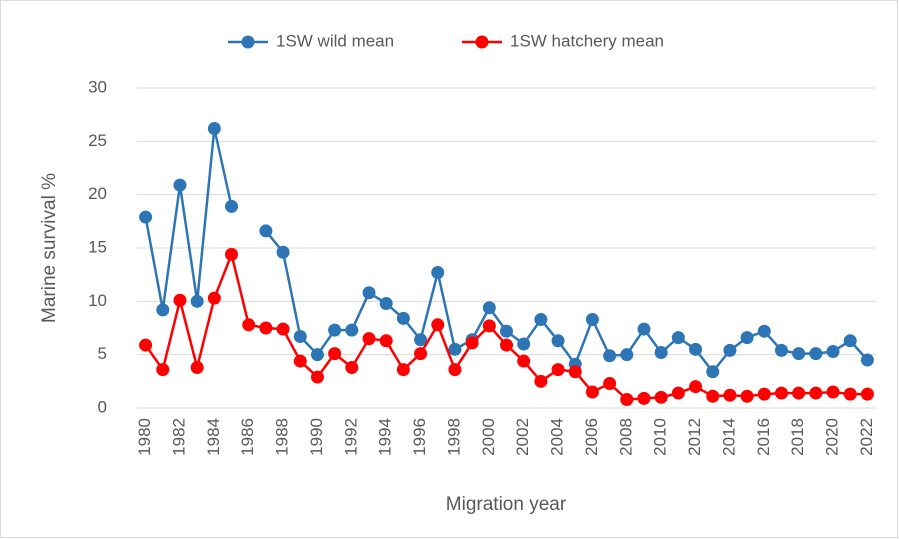  Describe the element at coordinates (694, 437) in the screenshot. I see `x-tick-label: 2012` at that location.